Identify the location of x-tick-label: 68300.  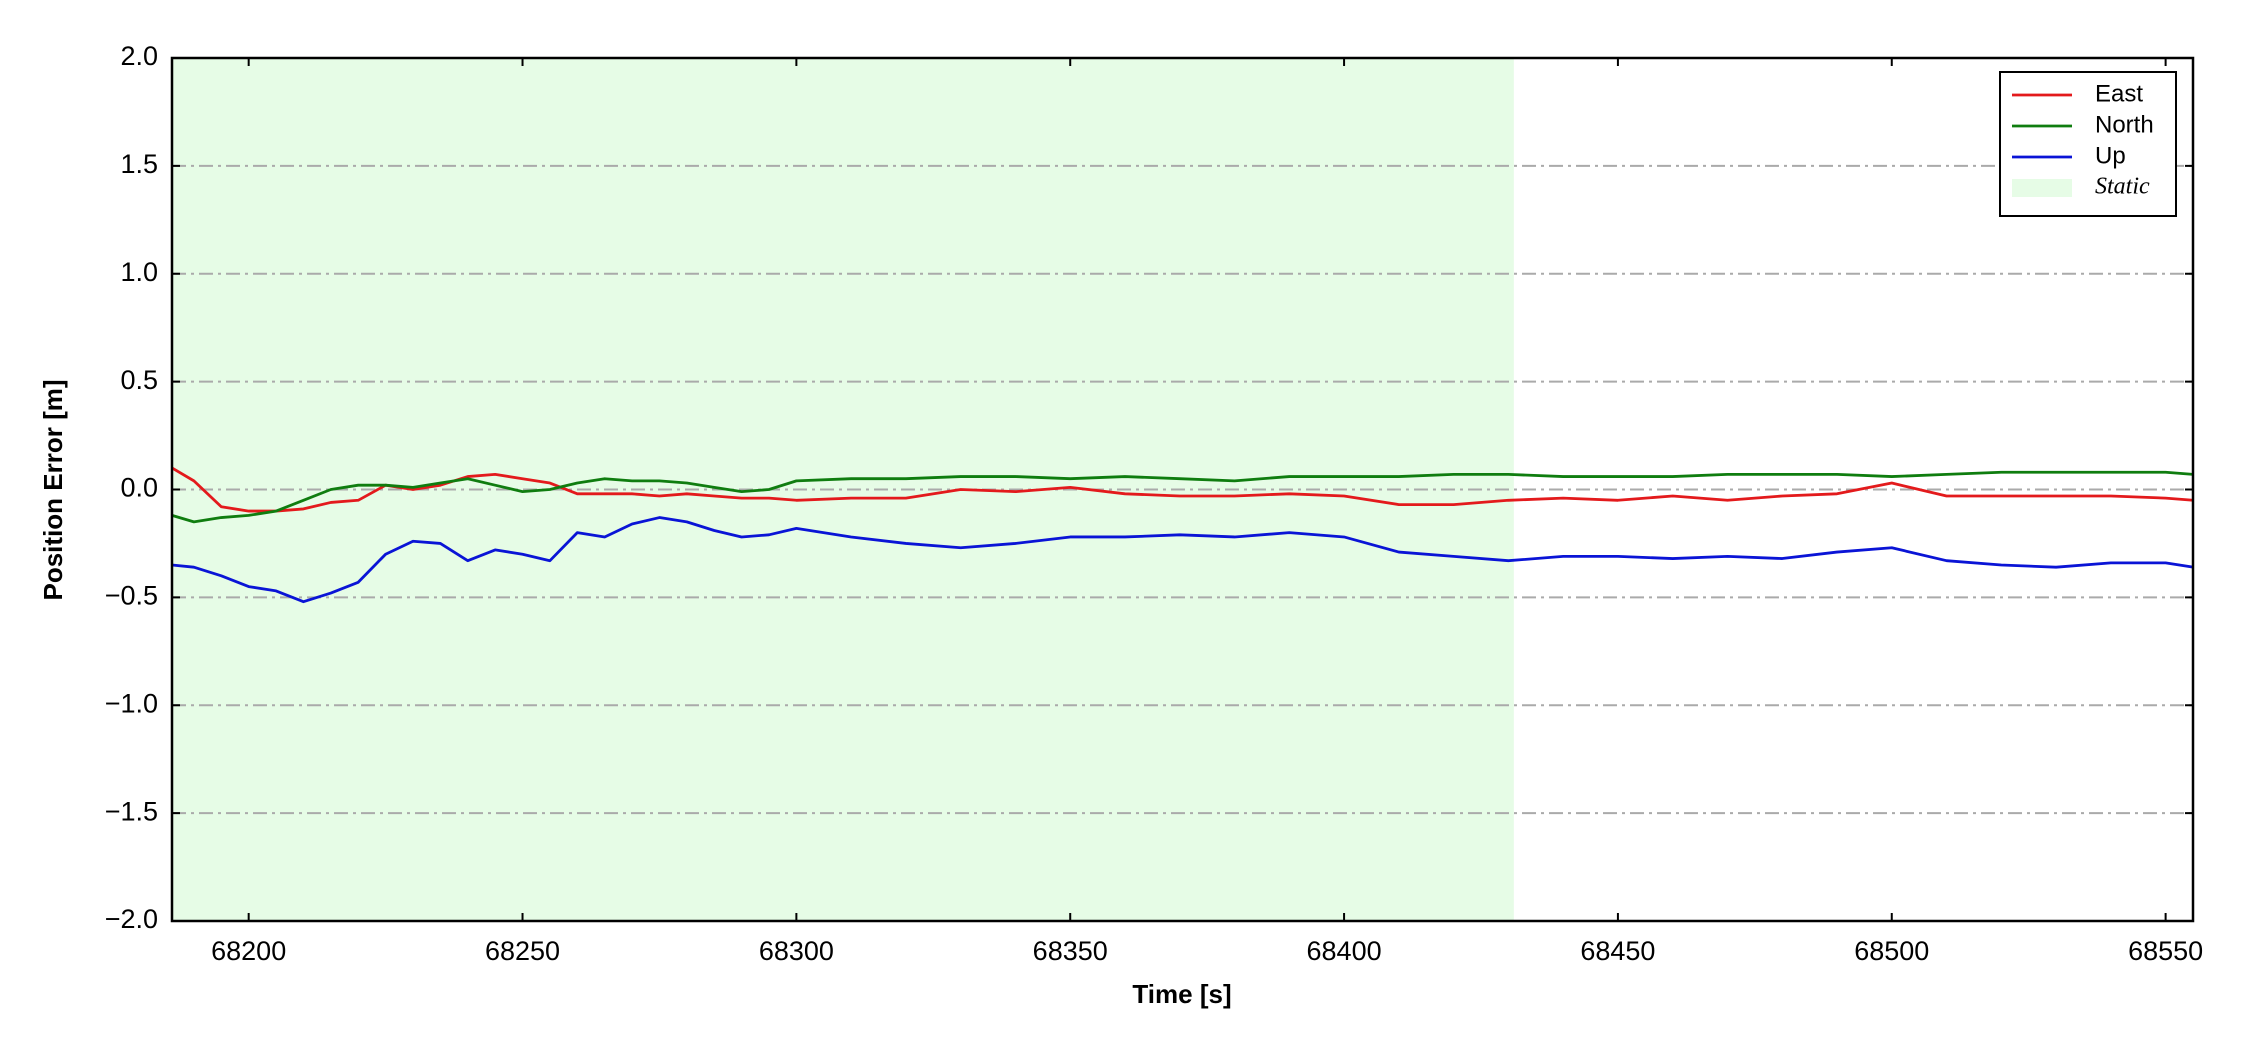
(796, 951).